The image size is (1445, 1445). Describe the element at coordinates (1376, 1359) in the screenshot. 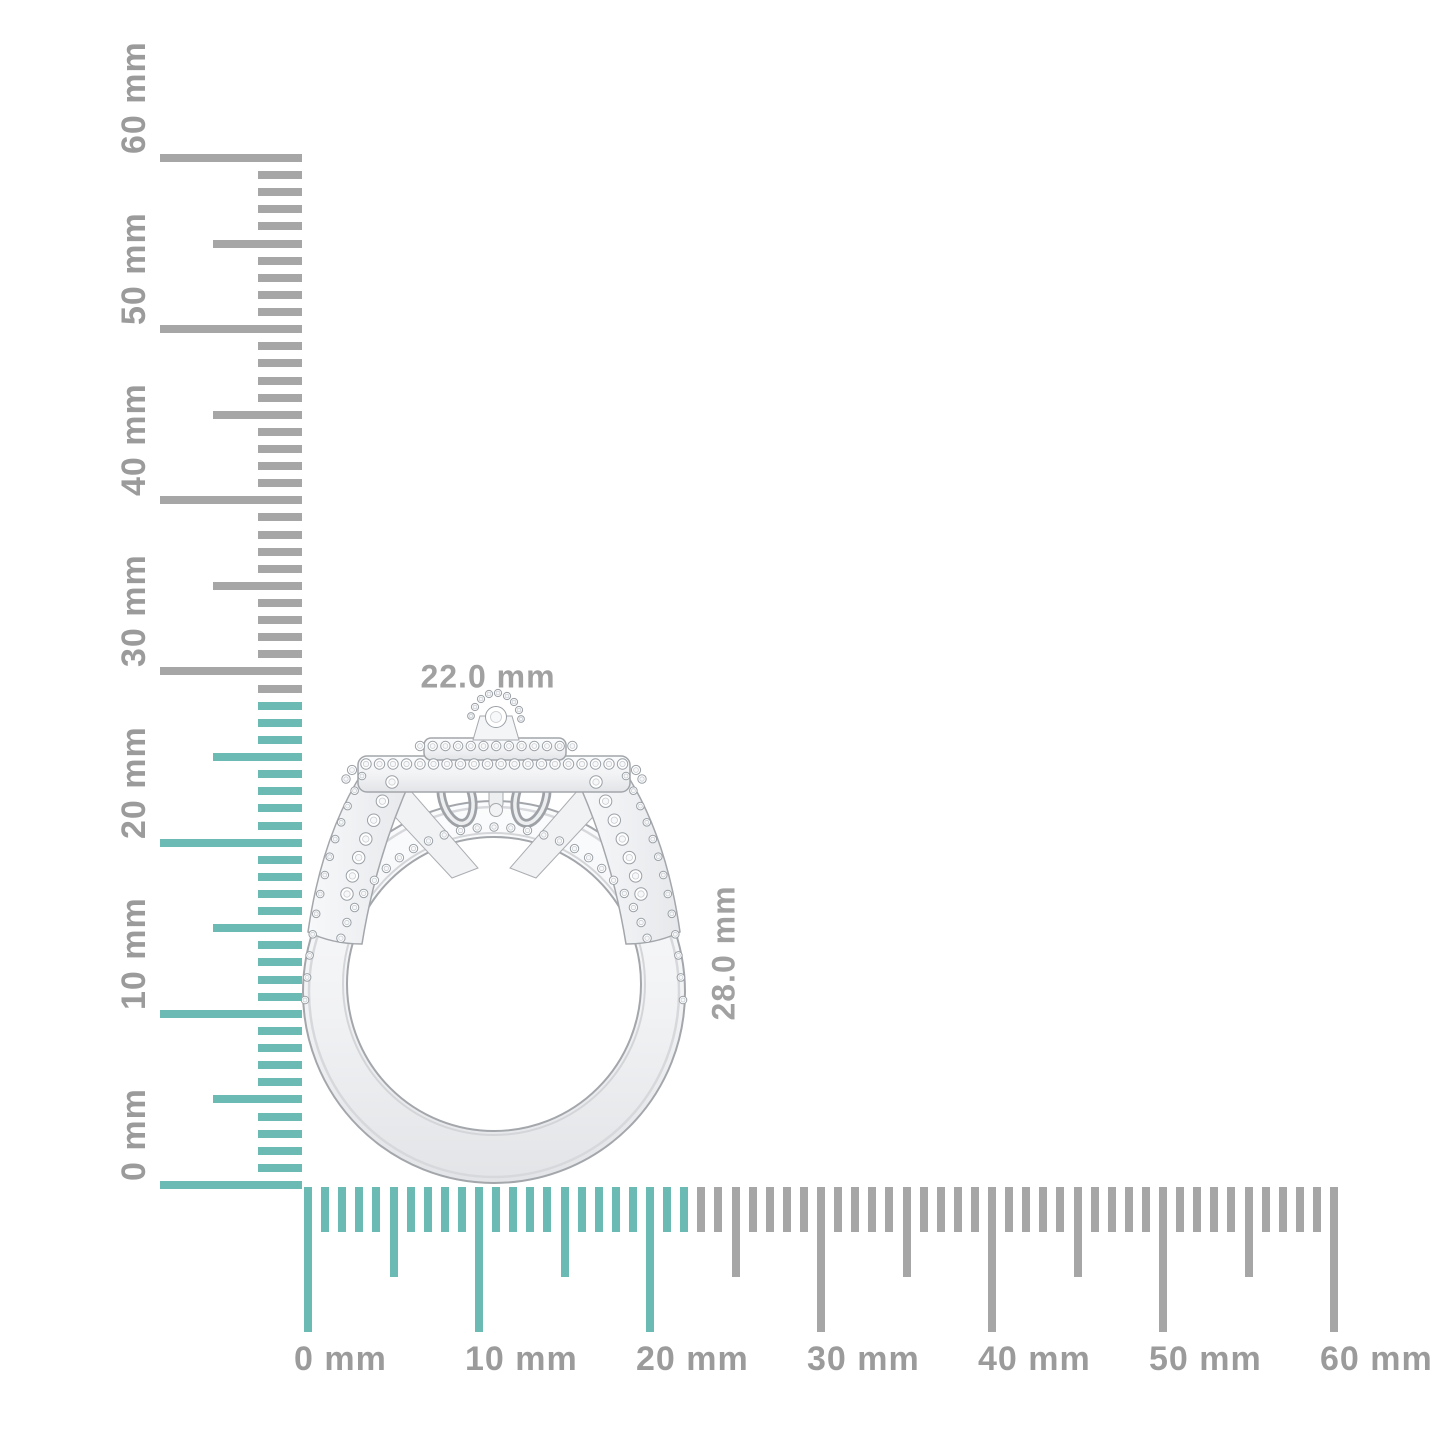

I see `h-ruler-label: 60 mm` at that location.